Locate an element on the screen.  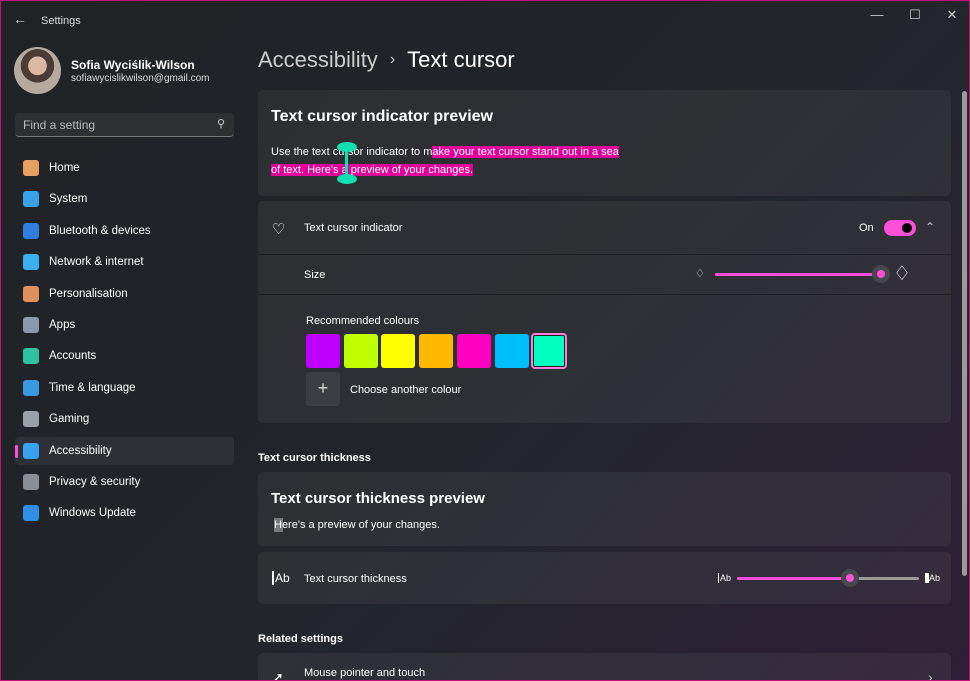
app-title: Settings is located at coordinates (61, 21).